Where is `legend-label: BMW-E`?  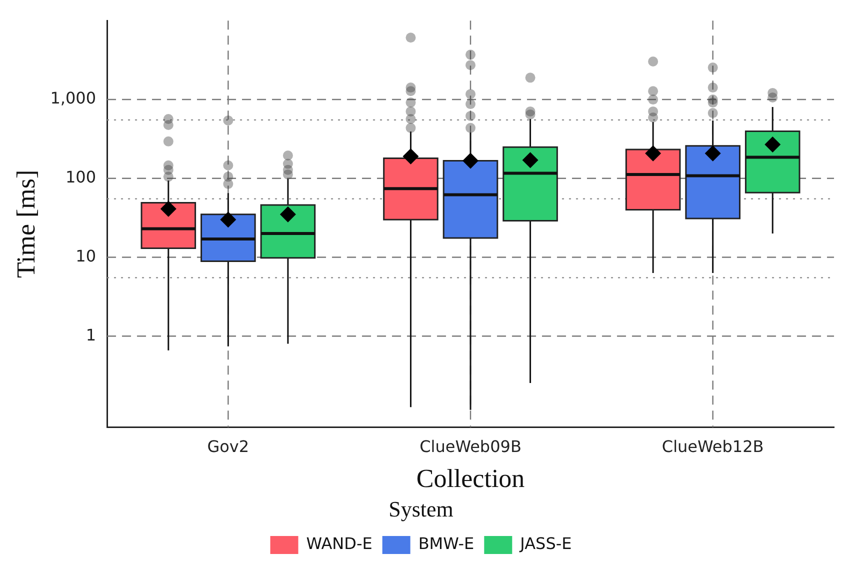
legend-label: BMW-E is located at coordinates (446, 544).